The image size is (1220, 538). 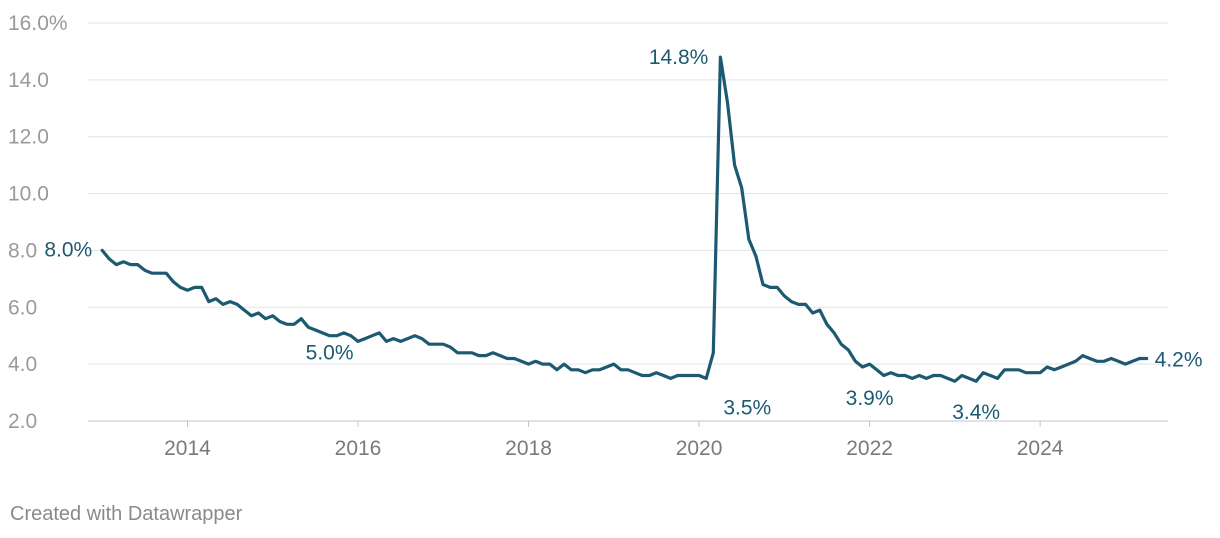 What do you see at coordinates (358, 448) in the screenshot?
I see `x-tick-label: 2016` at bounding box center [358, 448].